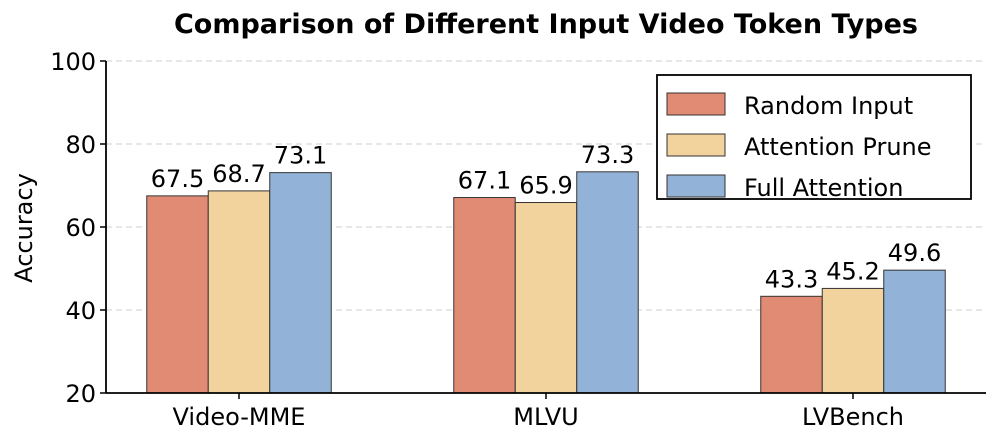  I want to click on y-tick-label: 60, so click(80, 228).